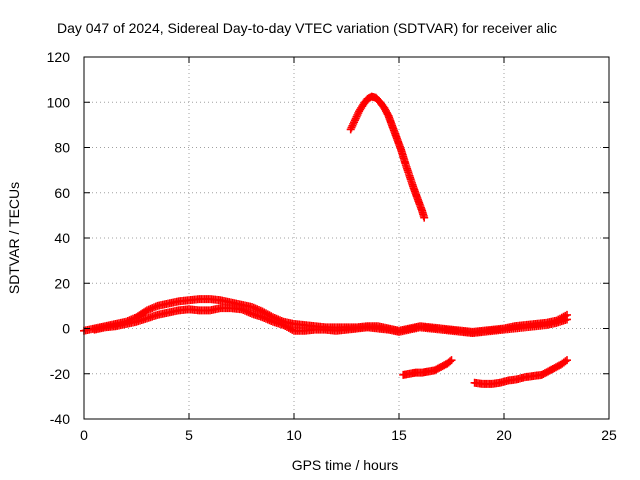 This screenshot has height=480, width=640. Describe the element at coordinates (399, 435) in the screenshot. I see `x-tick-label: 15` at that location.